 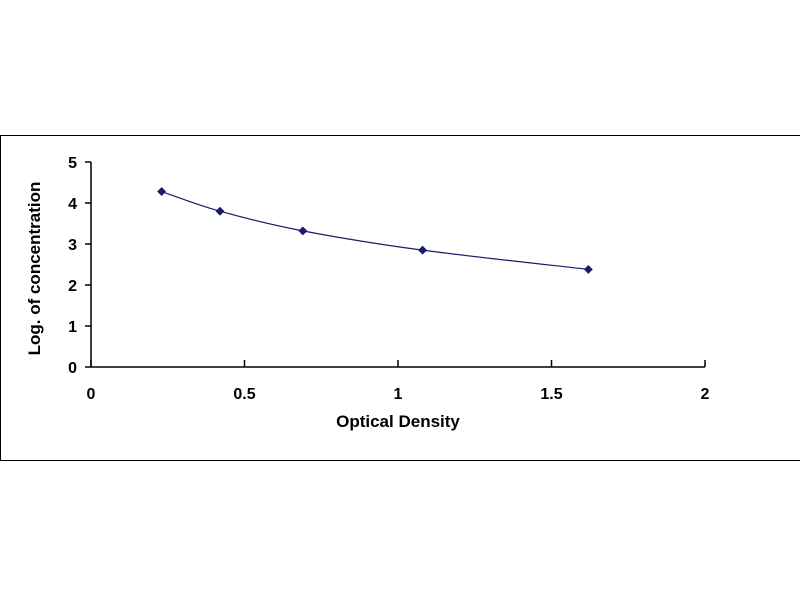 I want to click on y-tick-label: 0, so click(x=72, y=368).